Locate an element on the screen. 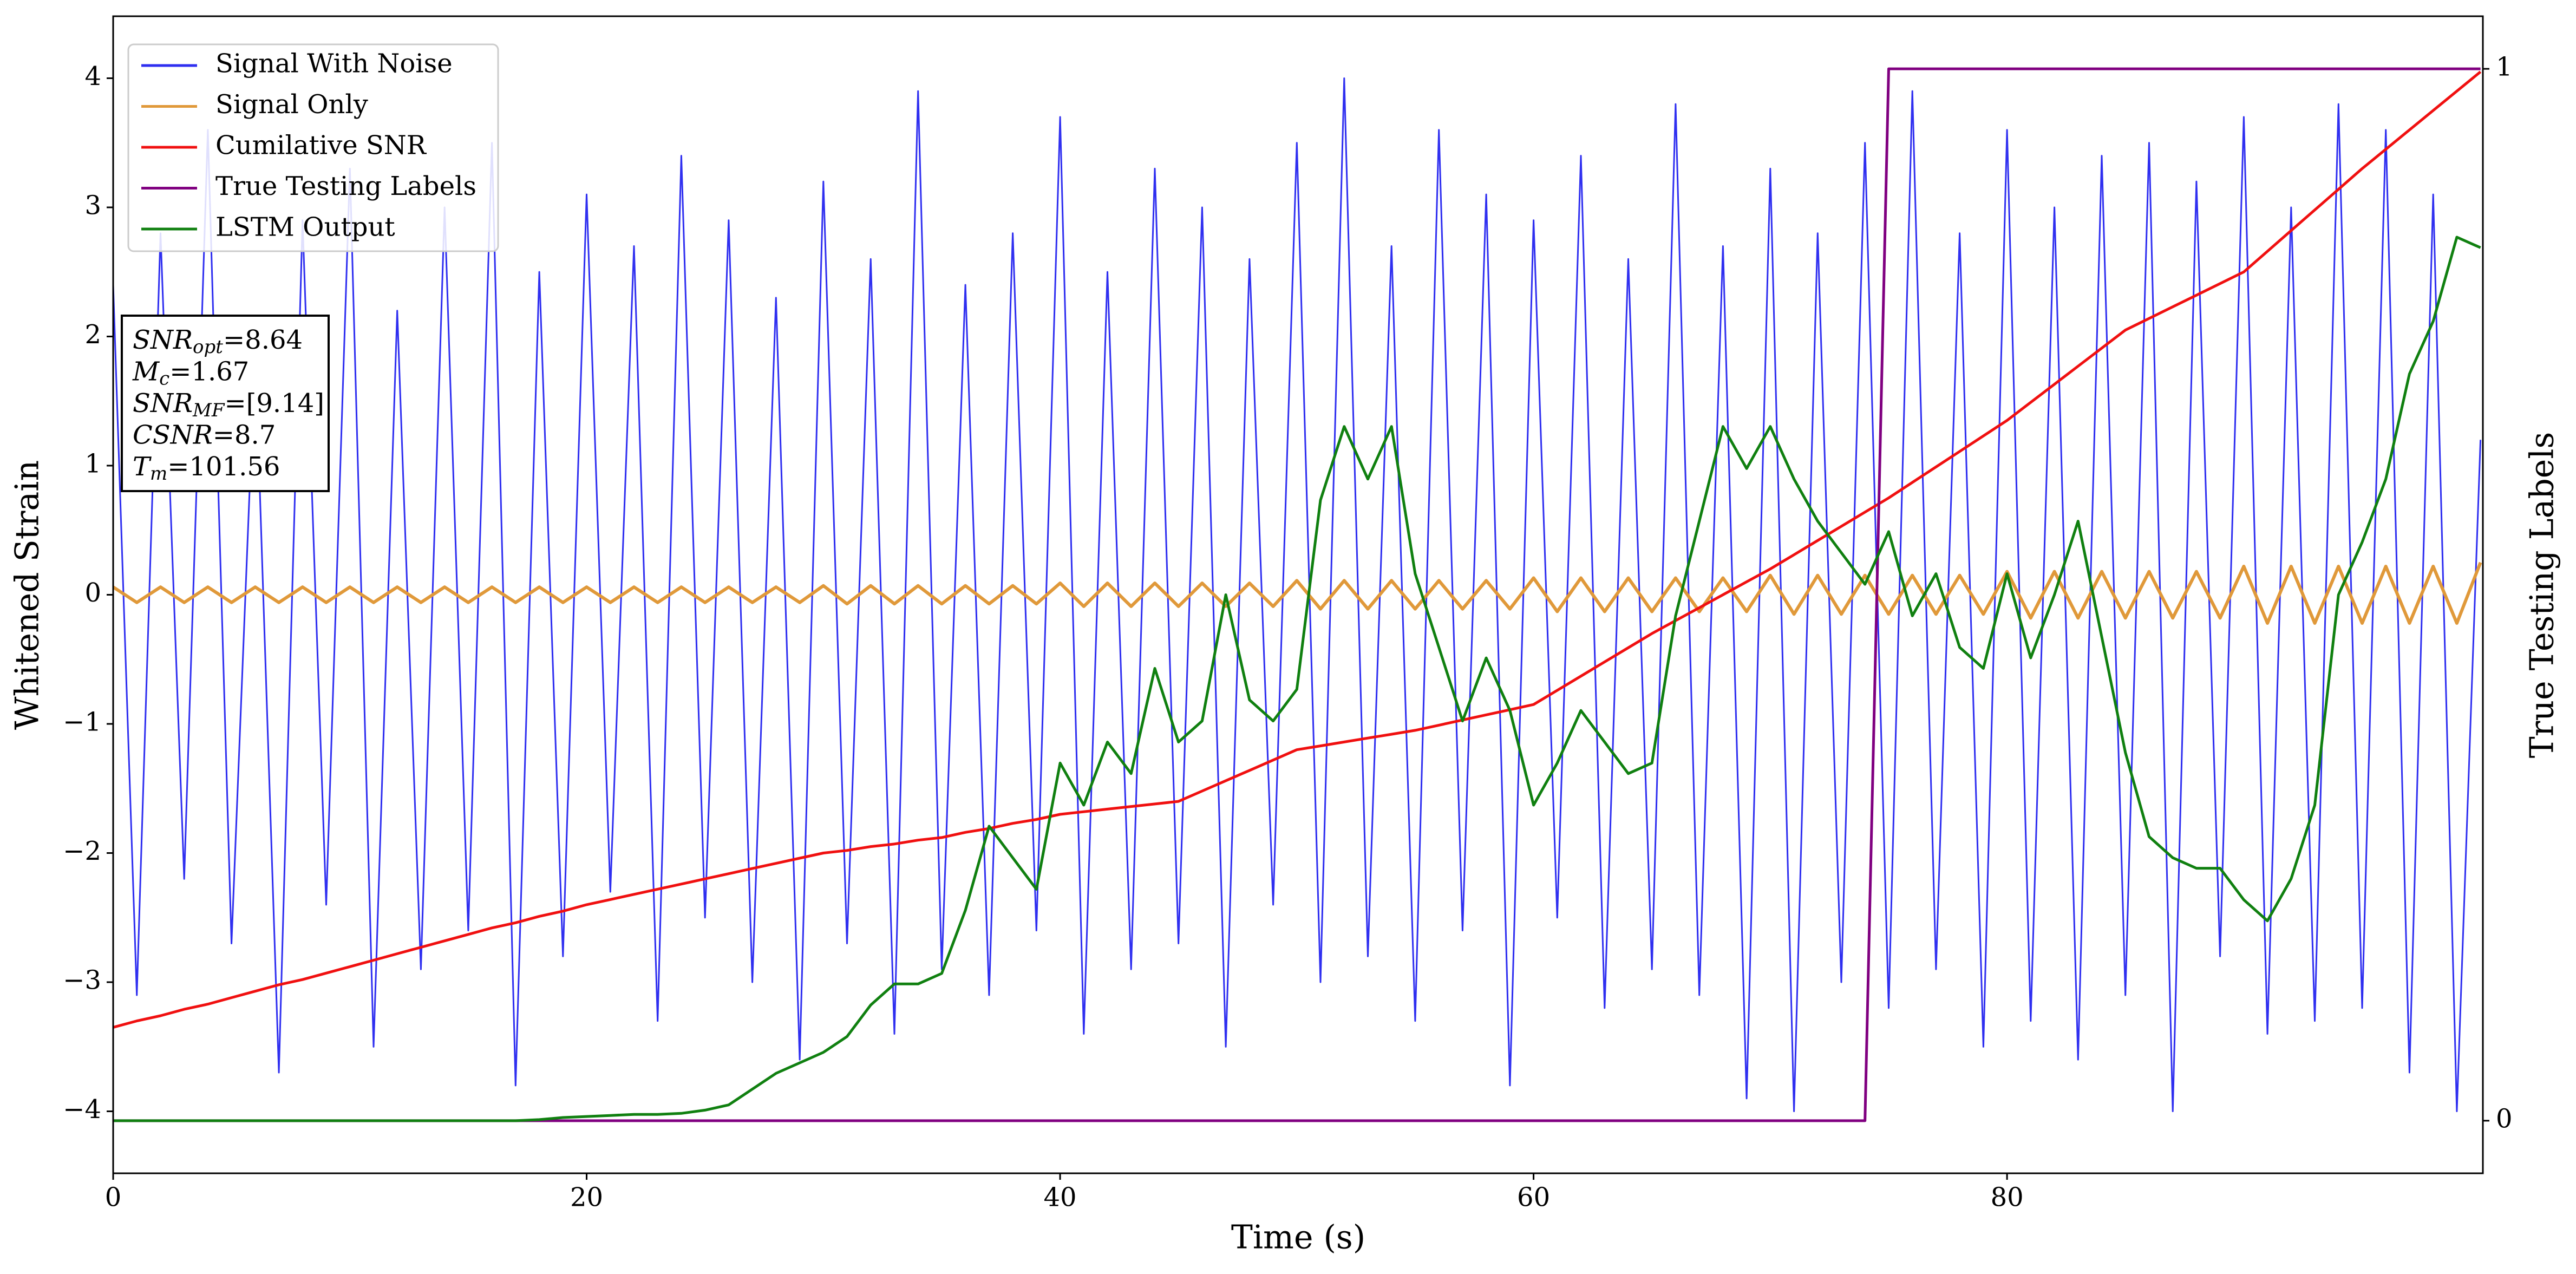 This screenshot has height=1274, width=2576. x-tick-label: 20 is located at coordinates (586, 1197).